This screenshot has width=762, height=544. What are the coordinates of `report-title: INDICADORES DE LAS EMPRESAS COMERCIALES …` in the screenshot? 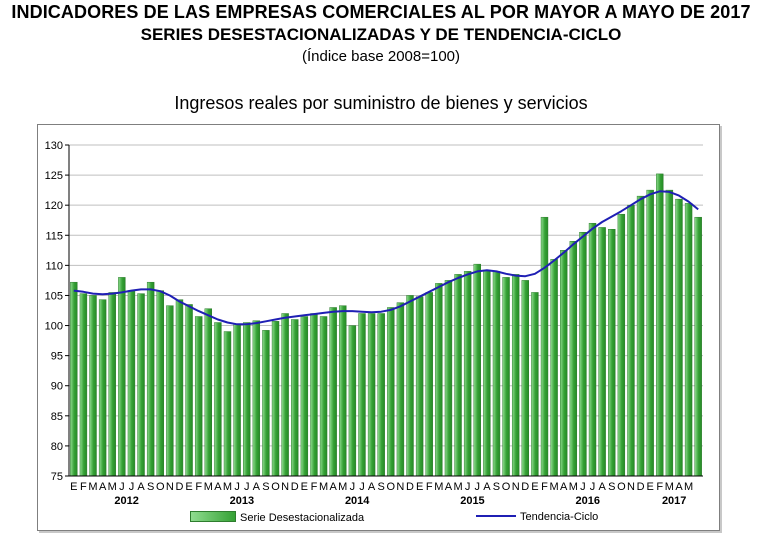 It's located at (381, 12).